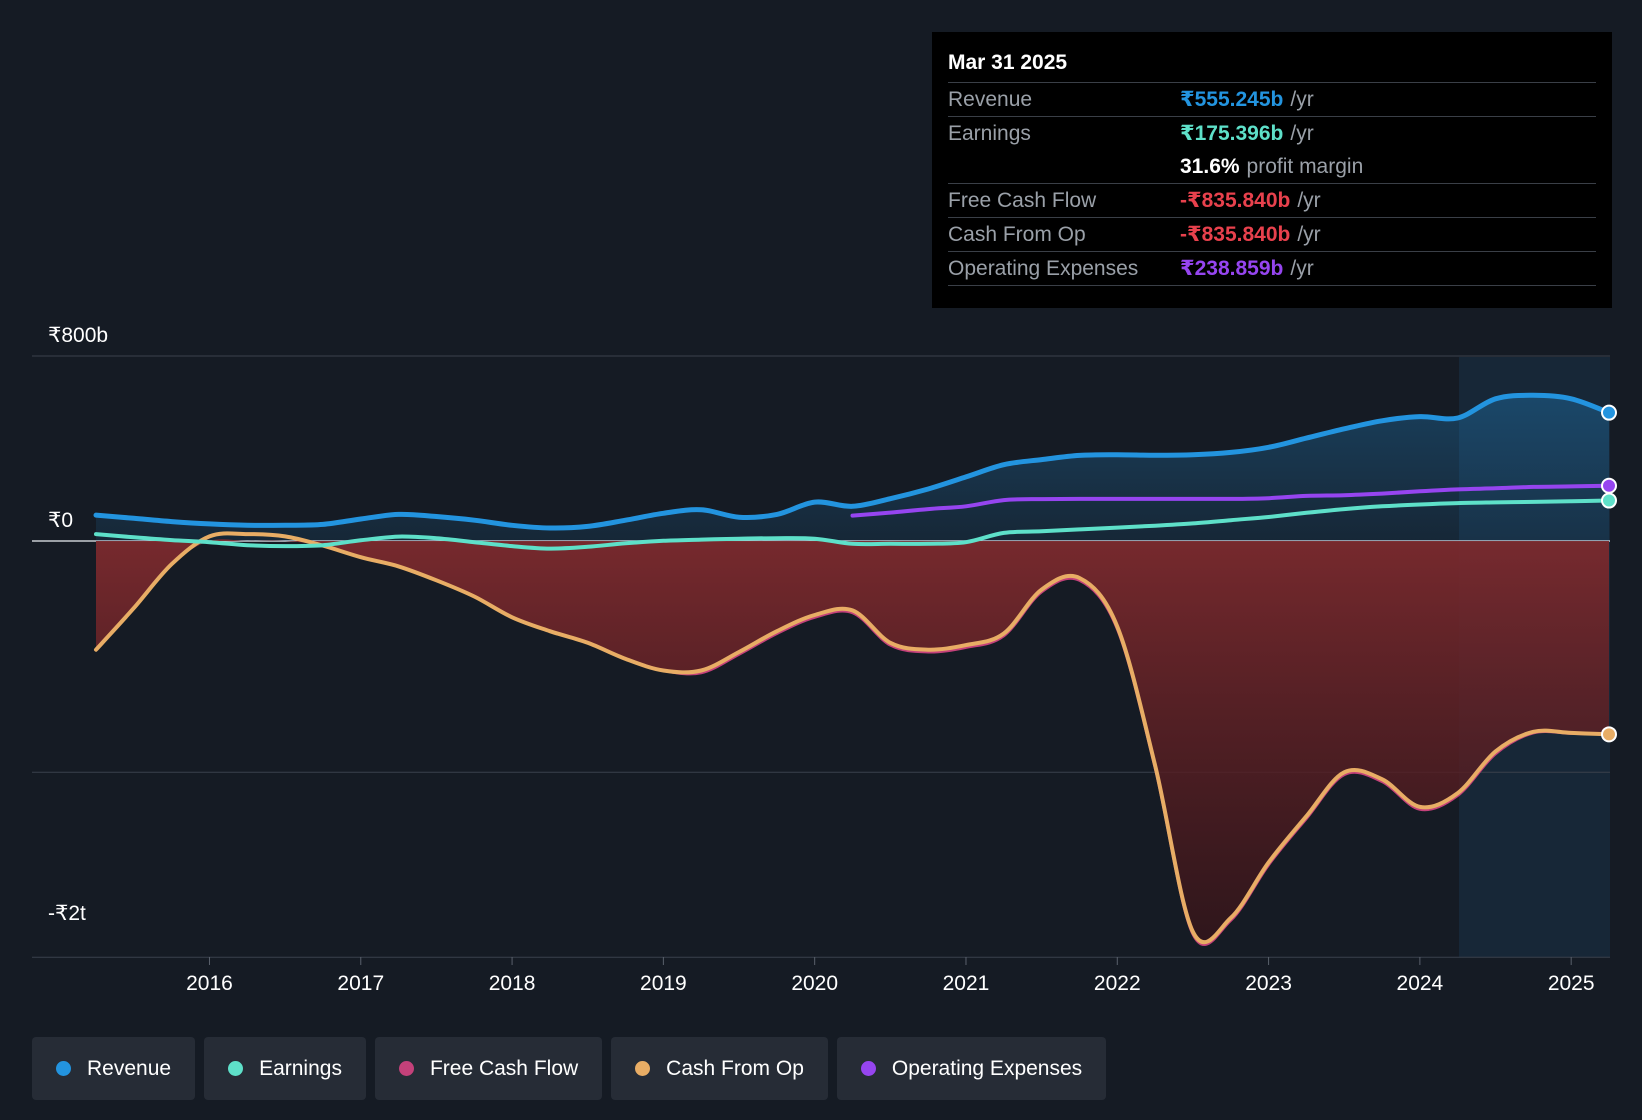 This screenshot has height=1120, width=1642. Describe the element at coordinates (735, 1068) in the screenshot. I see `legend-label: Cash From Op` at that location.